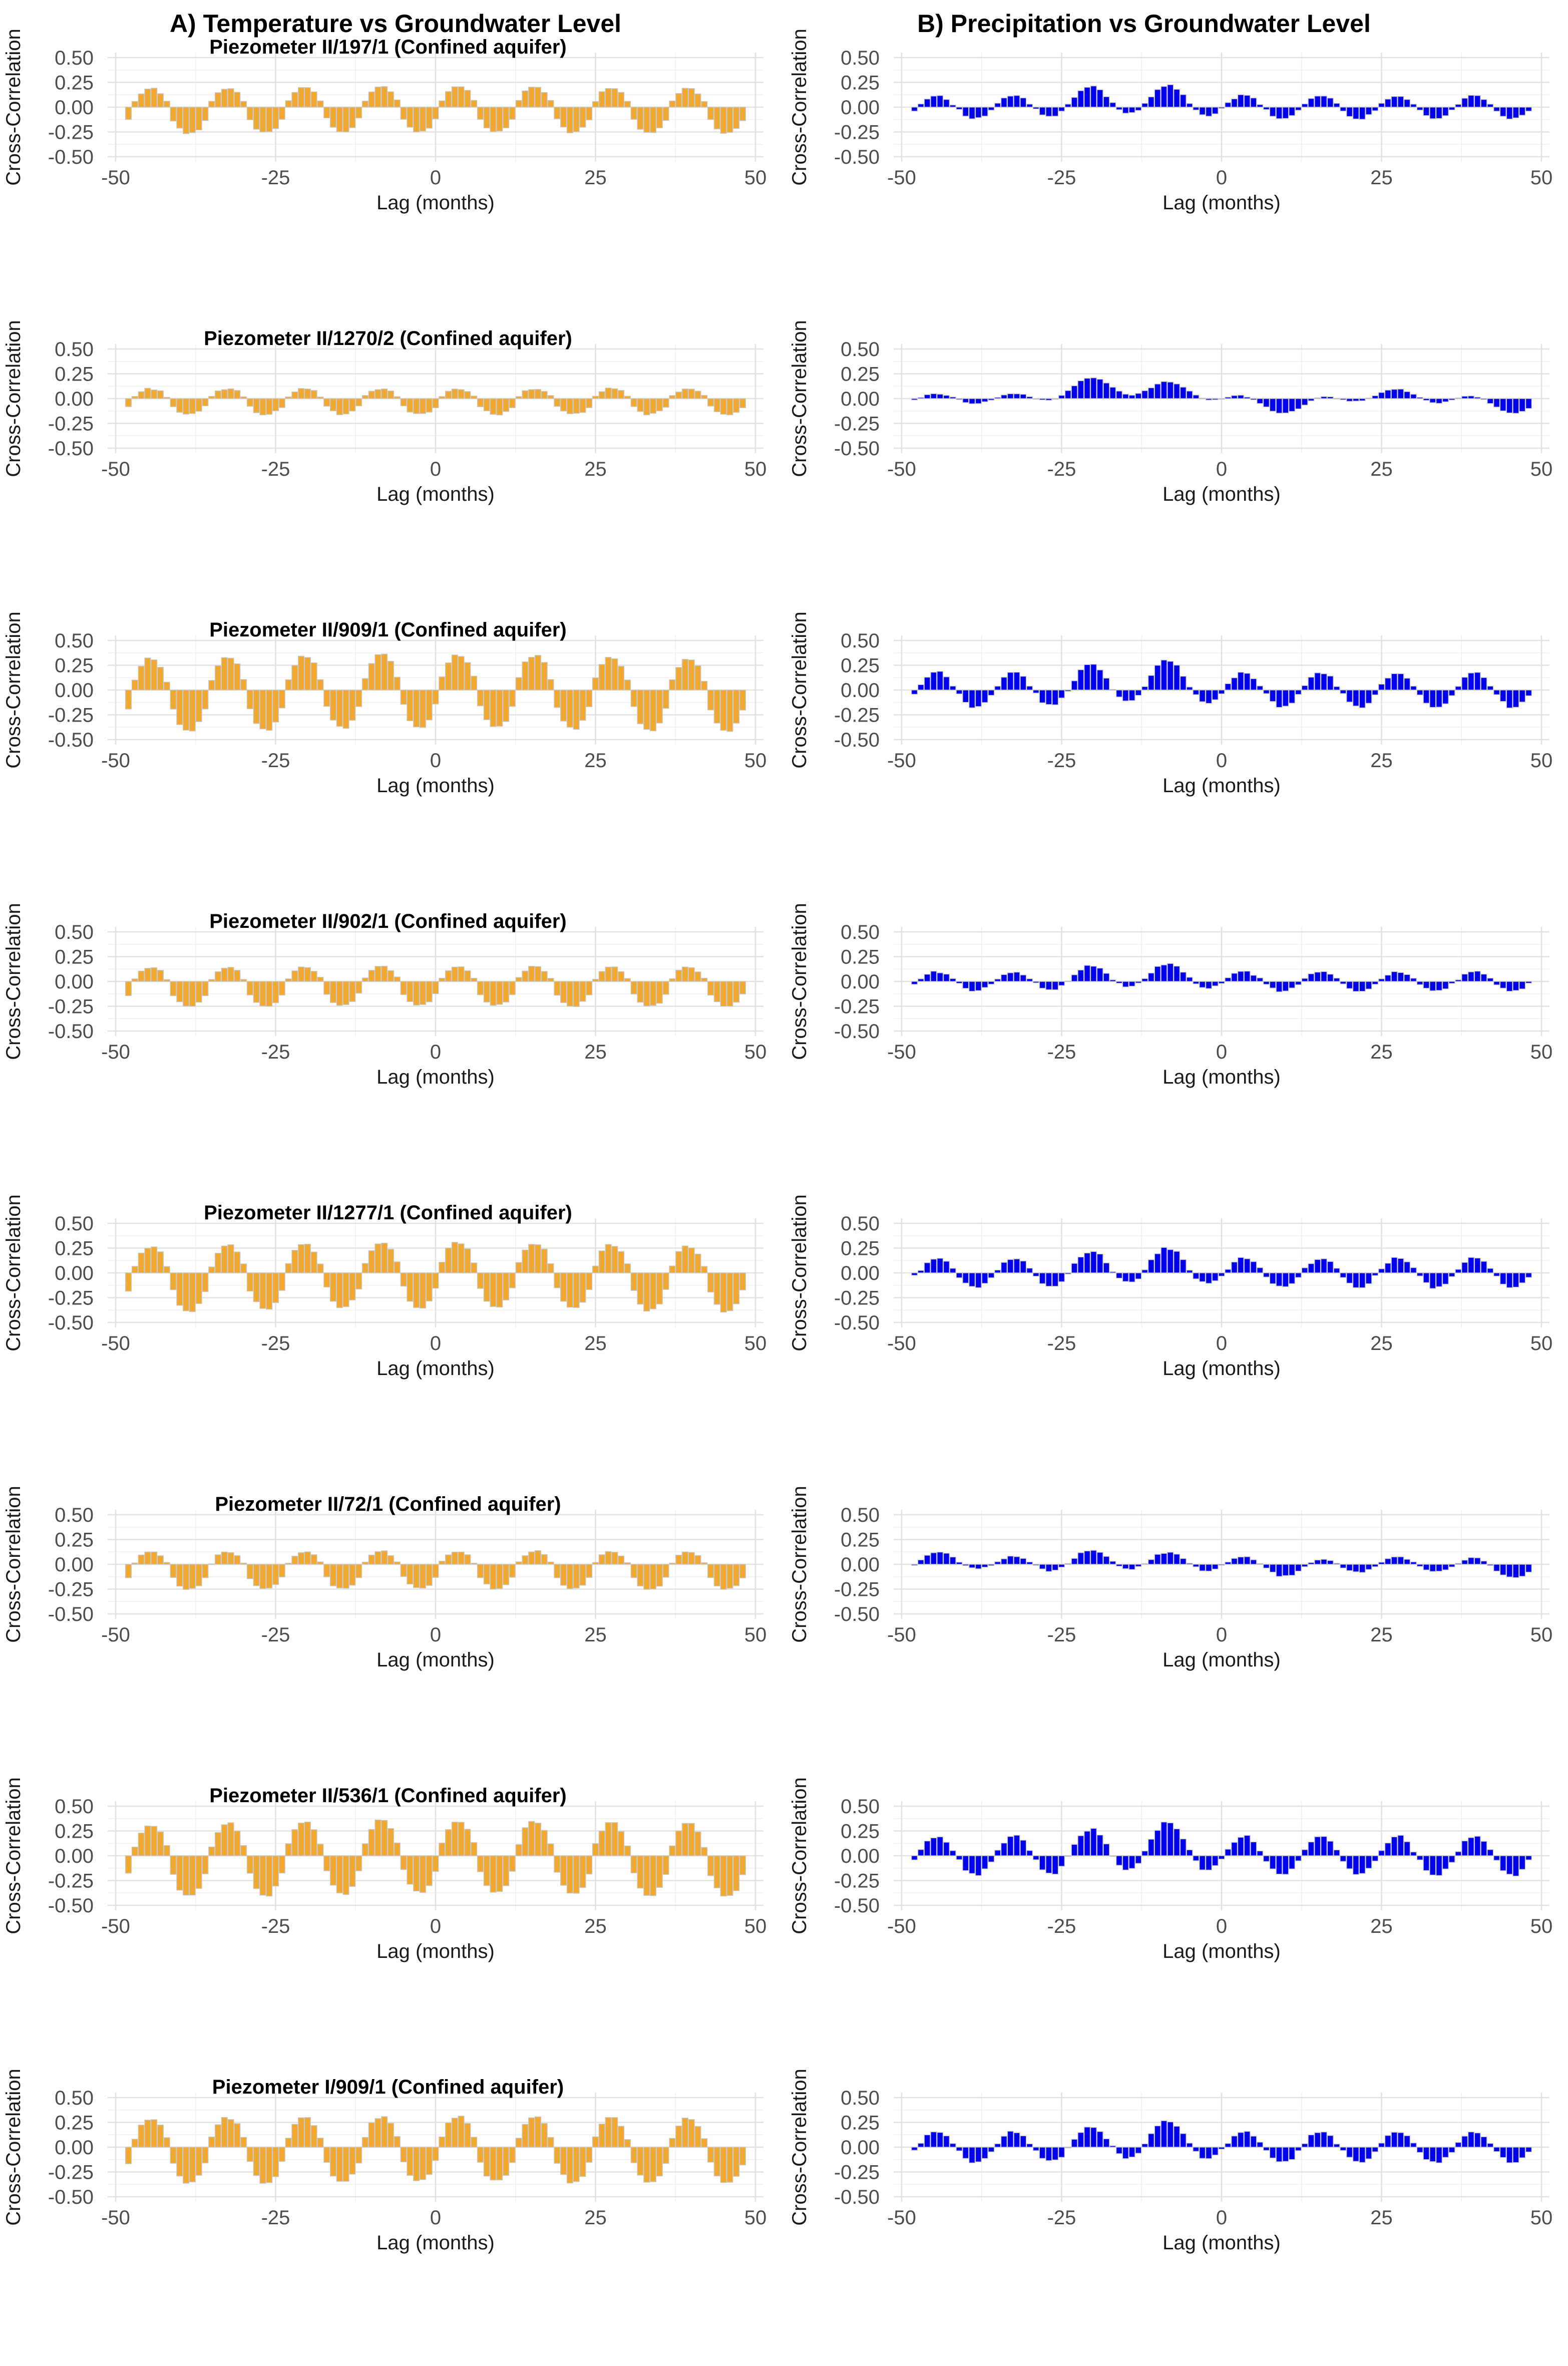 The width and height of the screenshot is (1568, 2366). Describe the element at coordinates (429, 1287) in the screenshot. I see `bar-lag--1` at that location.